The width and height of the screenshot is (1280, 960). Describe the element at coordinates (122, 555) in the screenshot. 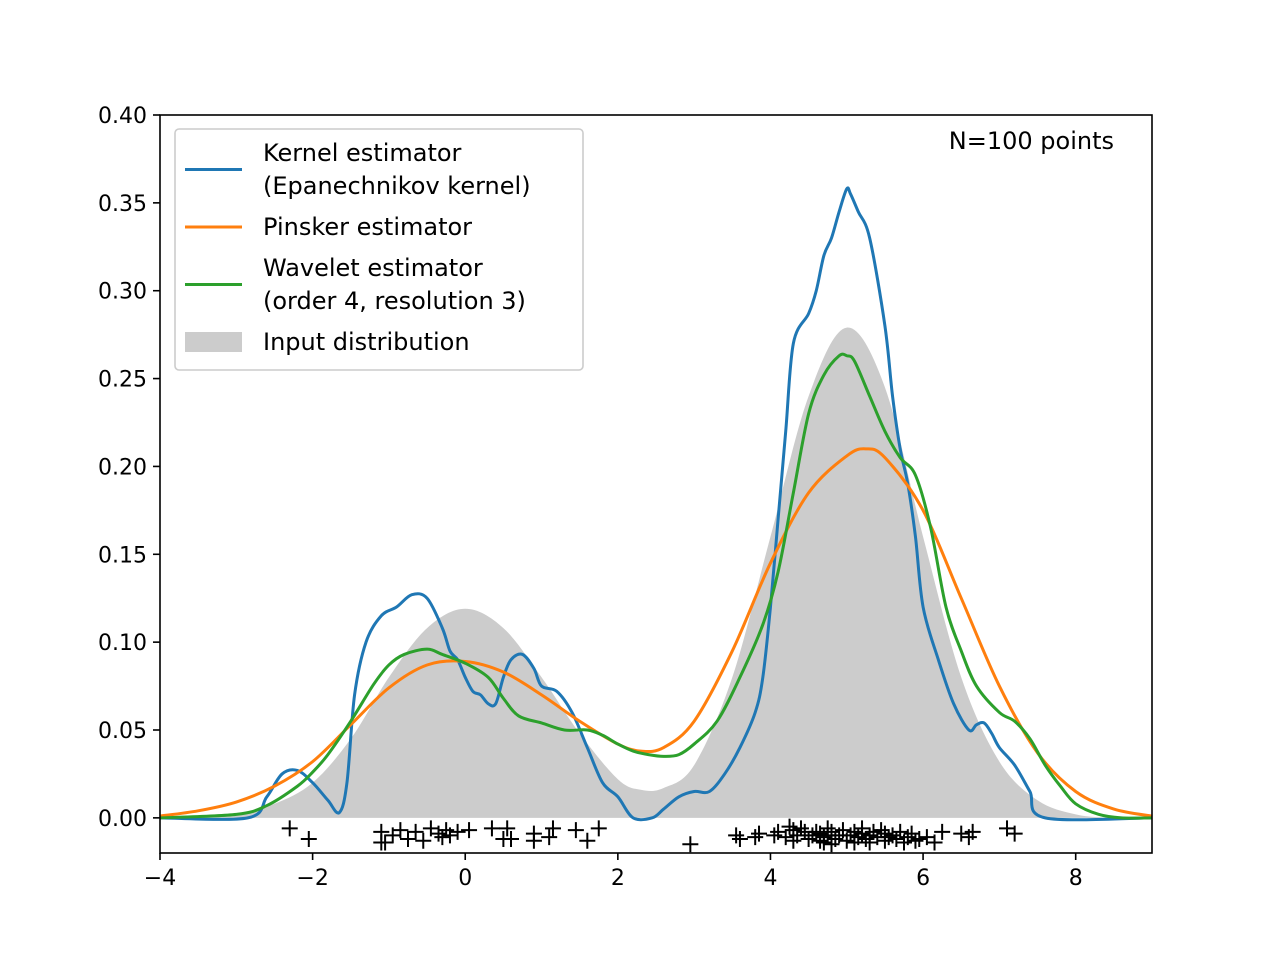

I see `y-tick-label: 0.15` at that location.